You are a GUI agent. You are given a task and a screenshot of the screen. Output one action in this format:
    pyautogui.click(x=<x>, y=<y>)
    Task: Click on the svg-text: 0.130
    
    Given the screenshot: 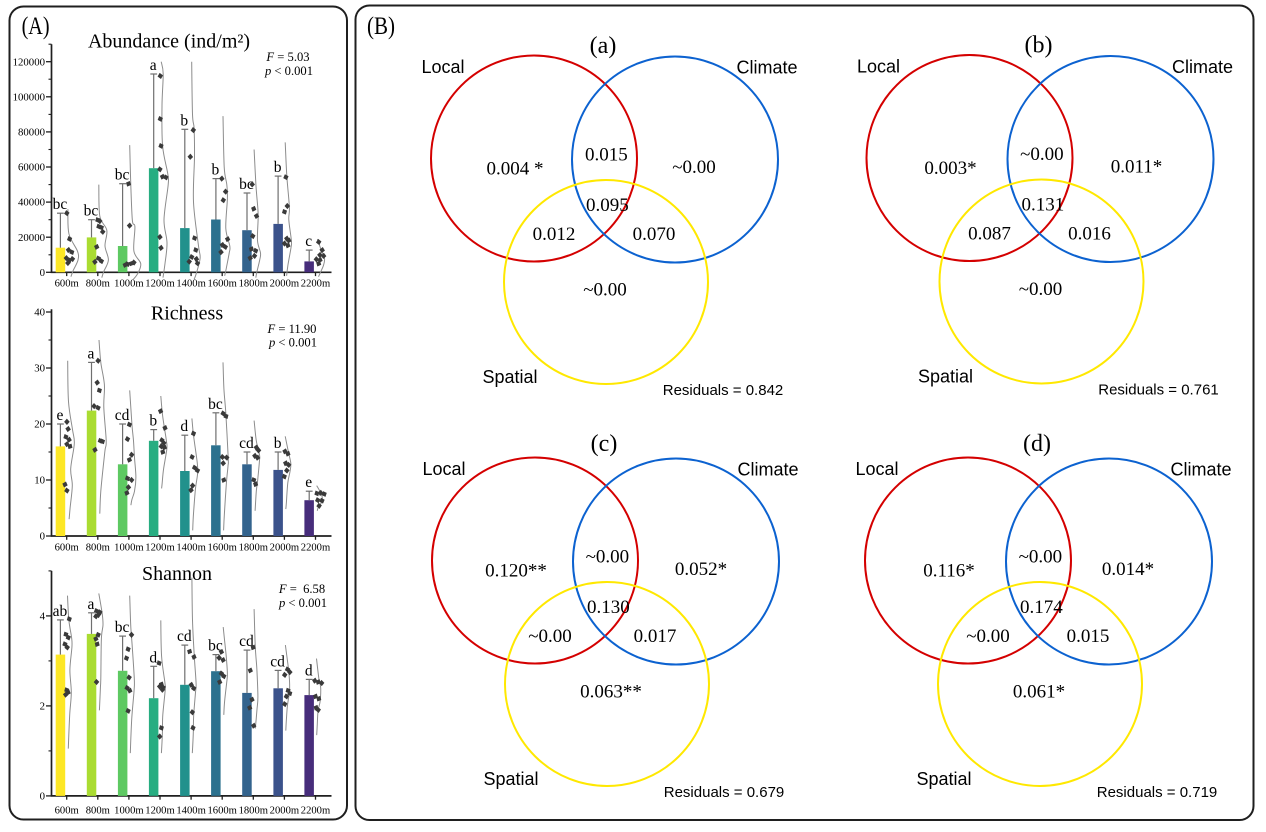 What is the action you would take?
    pyautogui.click(x=608, y=607)
    